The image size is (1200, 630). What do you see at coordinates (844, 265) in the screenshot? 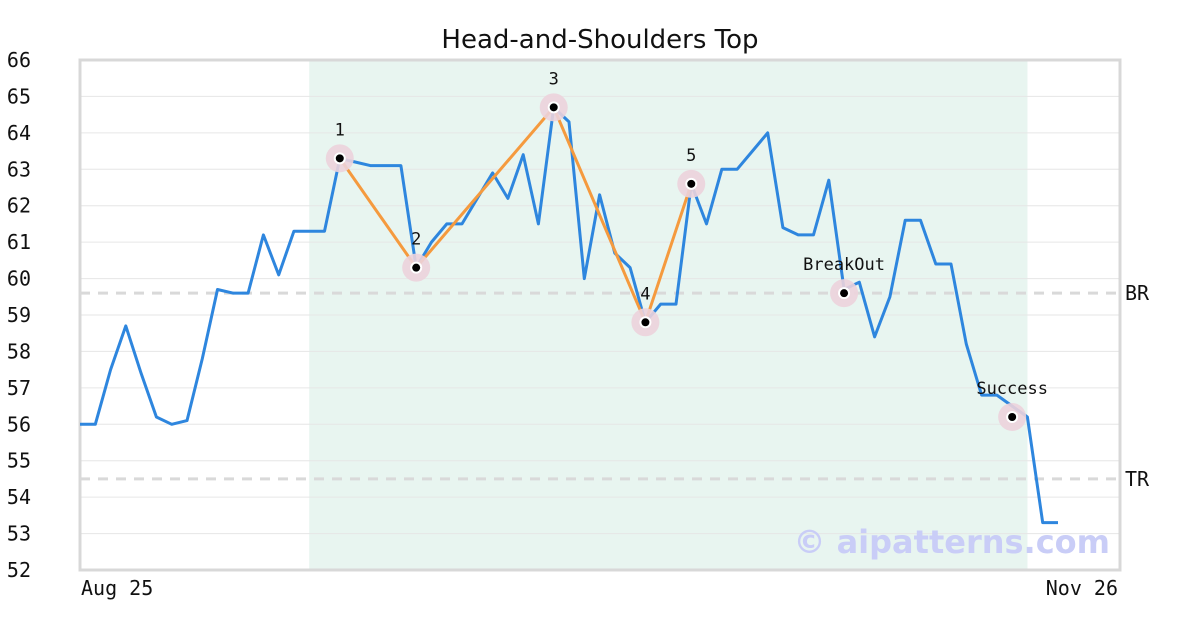
I see `pattern-point-breakout-label: BreakOut` at bounding box center [844, 265].